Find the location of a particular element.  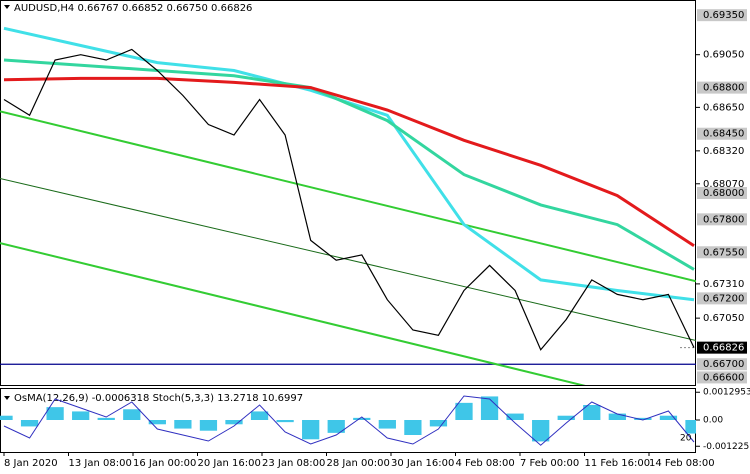

x-tick-label: 4 Feb 08:00 is located at coordinates (485, 463).